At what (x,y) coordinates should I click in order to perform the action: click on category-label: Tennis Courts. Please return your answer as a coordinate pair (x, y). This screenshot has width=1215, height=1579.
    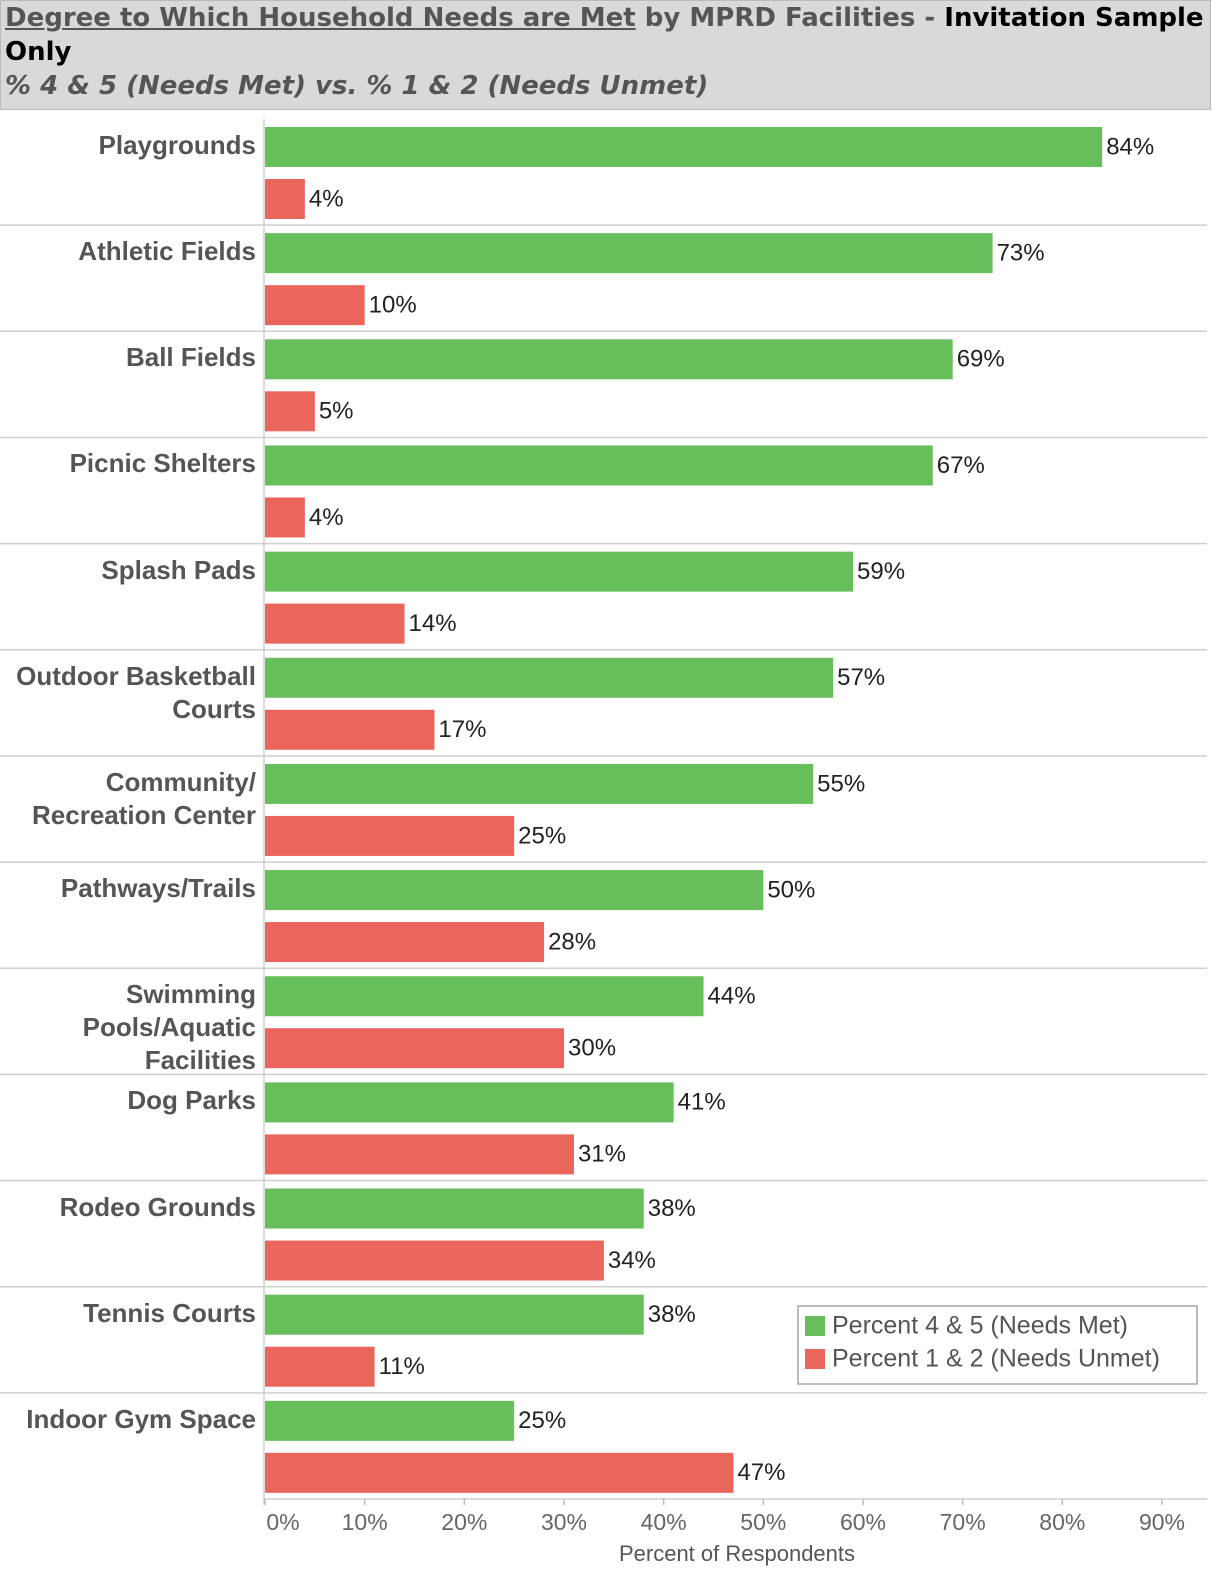
    Looking at the image, I should click on (169, 1312).